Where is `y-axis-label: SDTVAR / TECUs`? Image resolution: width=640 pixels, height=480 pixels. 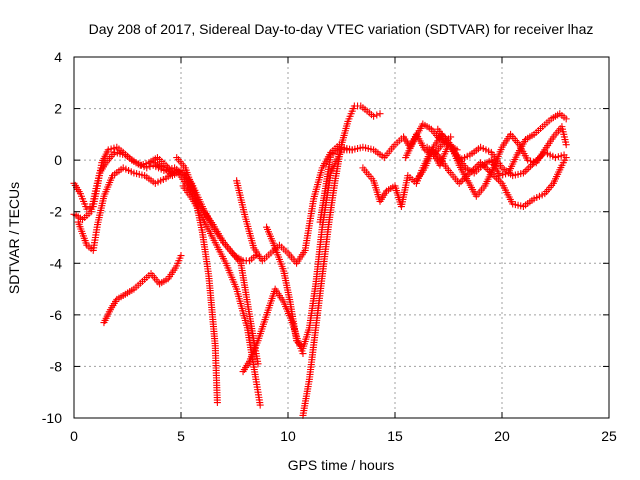
y-axis-label: SDTVAR / TECUs is located at coordinates (14, 238).